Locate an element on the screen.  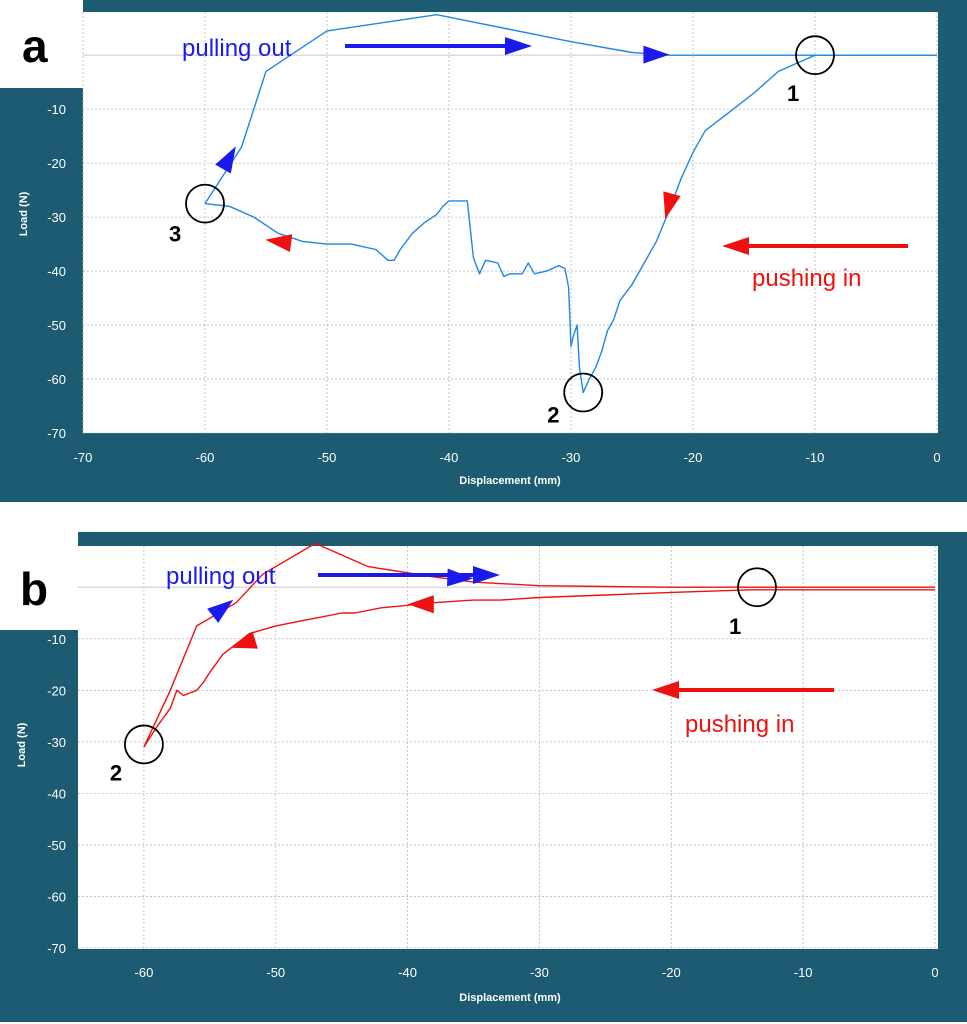
panel-a-pushing-in-label: pushing in is located at coordinates (806, 278).